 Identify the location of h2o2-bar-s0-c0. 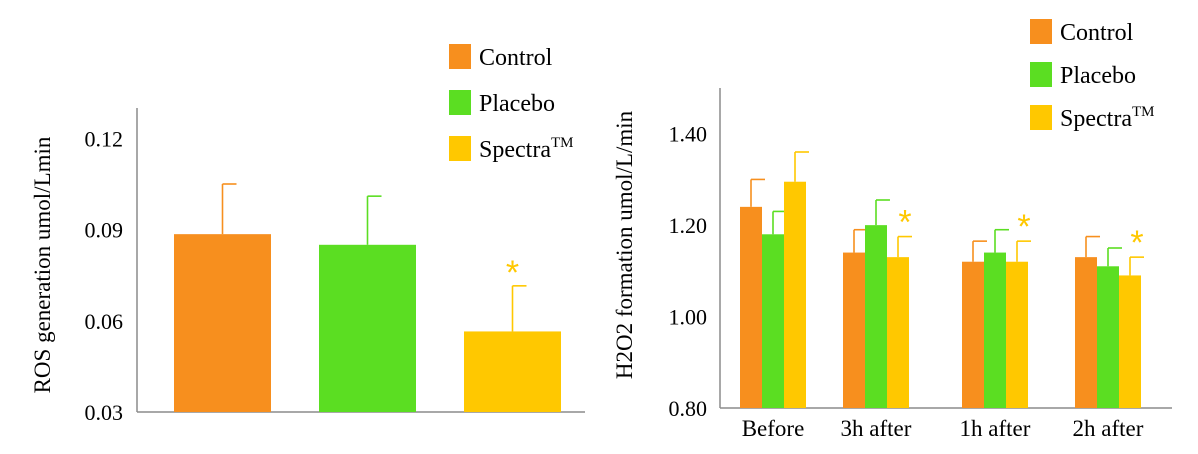
(751, 307).